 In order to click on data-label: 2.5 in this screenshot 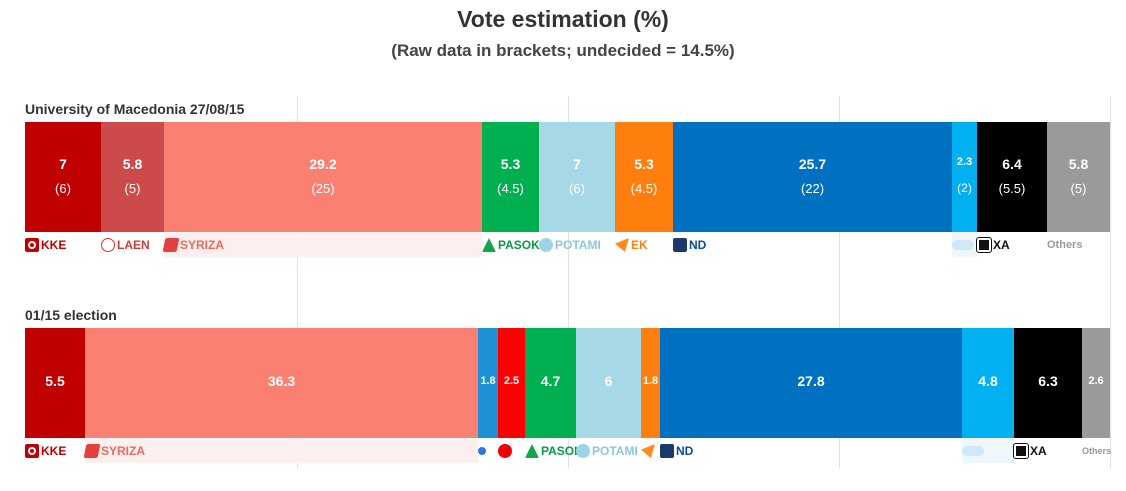, I will do `click(511, 381)`.